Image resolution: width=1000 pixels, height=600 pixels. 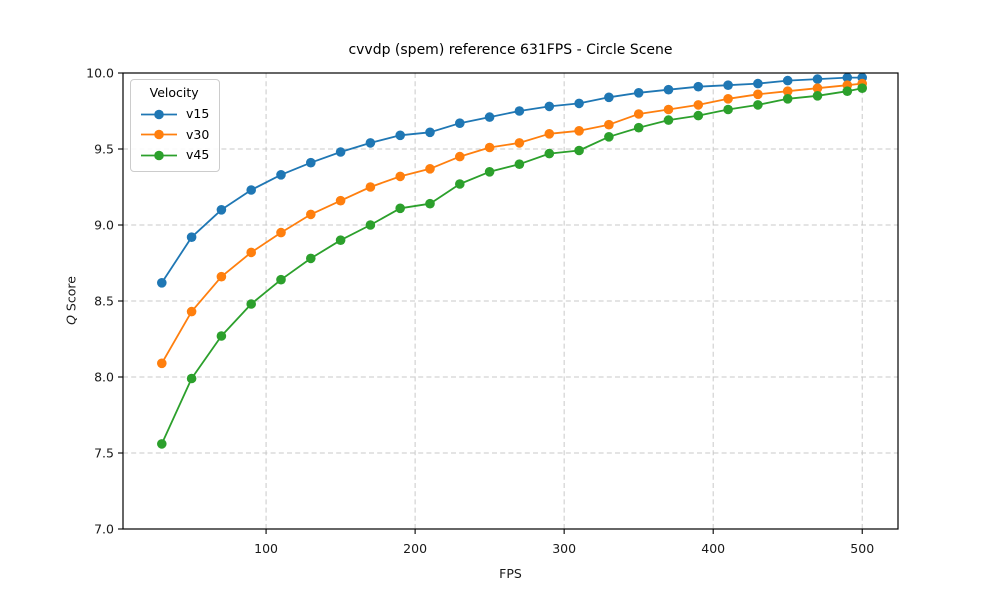 I want to click on legend-marker-v15, so click(x=159, y=114).